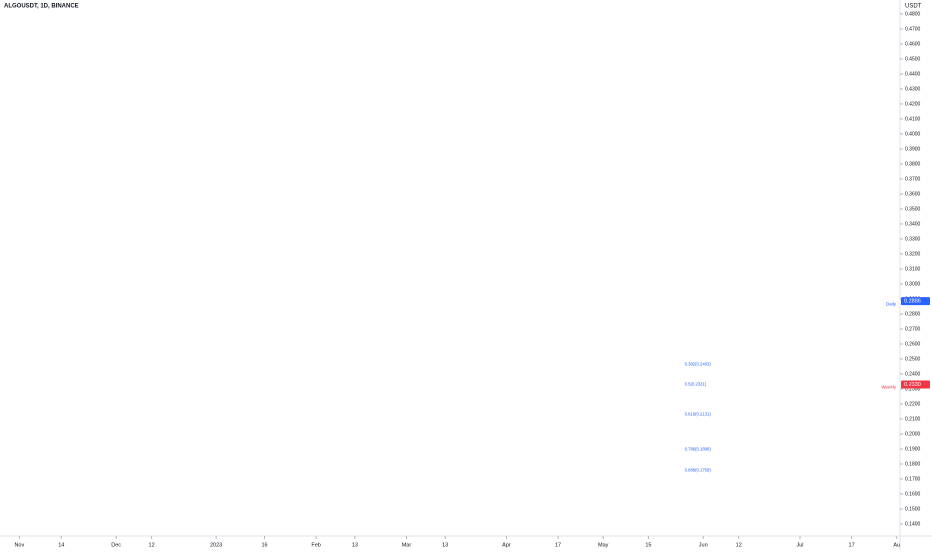  What do you see at coordinates (61, 545) in the screenshot?
I see `x-tick-label: 14` at bounding box center [61, 545].